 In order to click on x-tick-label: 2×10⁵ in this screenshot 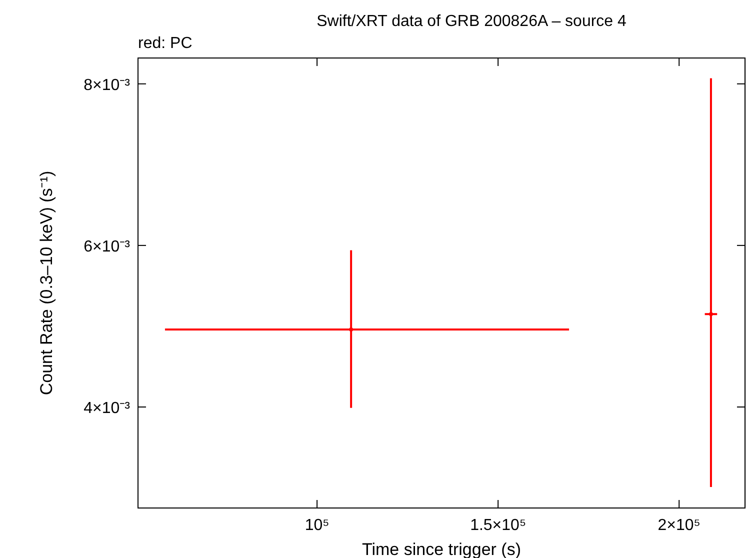, I will do `click(679, 525)`.